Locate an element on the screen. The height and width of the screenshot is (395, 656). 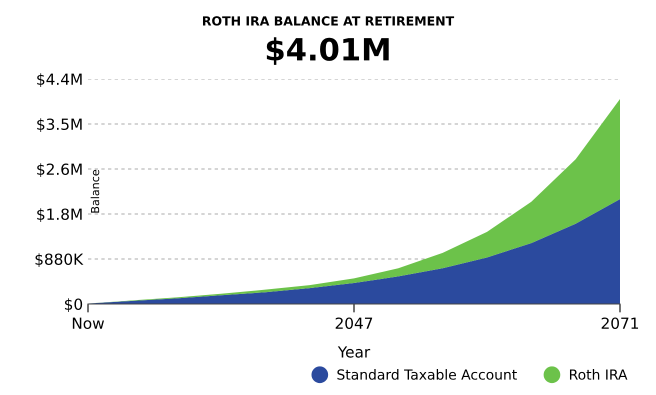
legend-label: Standard Taxable Account is located at coordinates (427, 374).